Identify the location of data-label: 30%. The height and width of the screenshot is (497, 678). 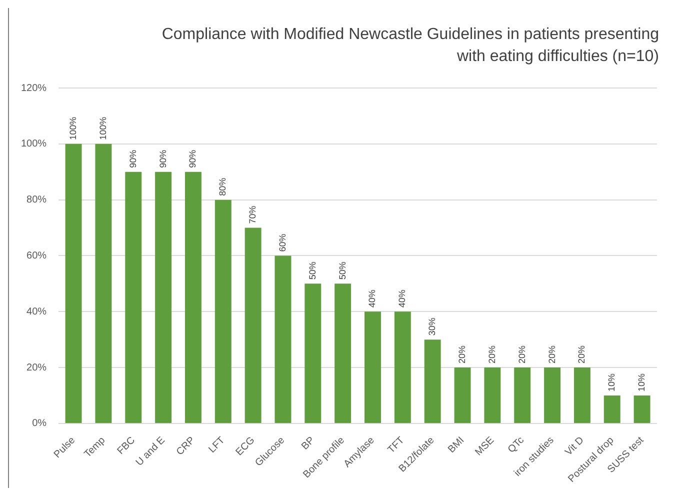
(432, 327).